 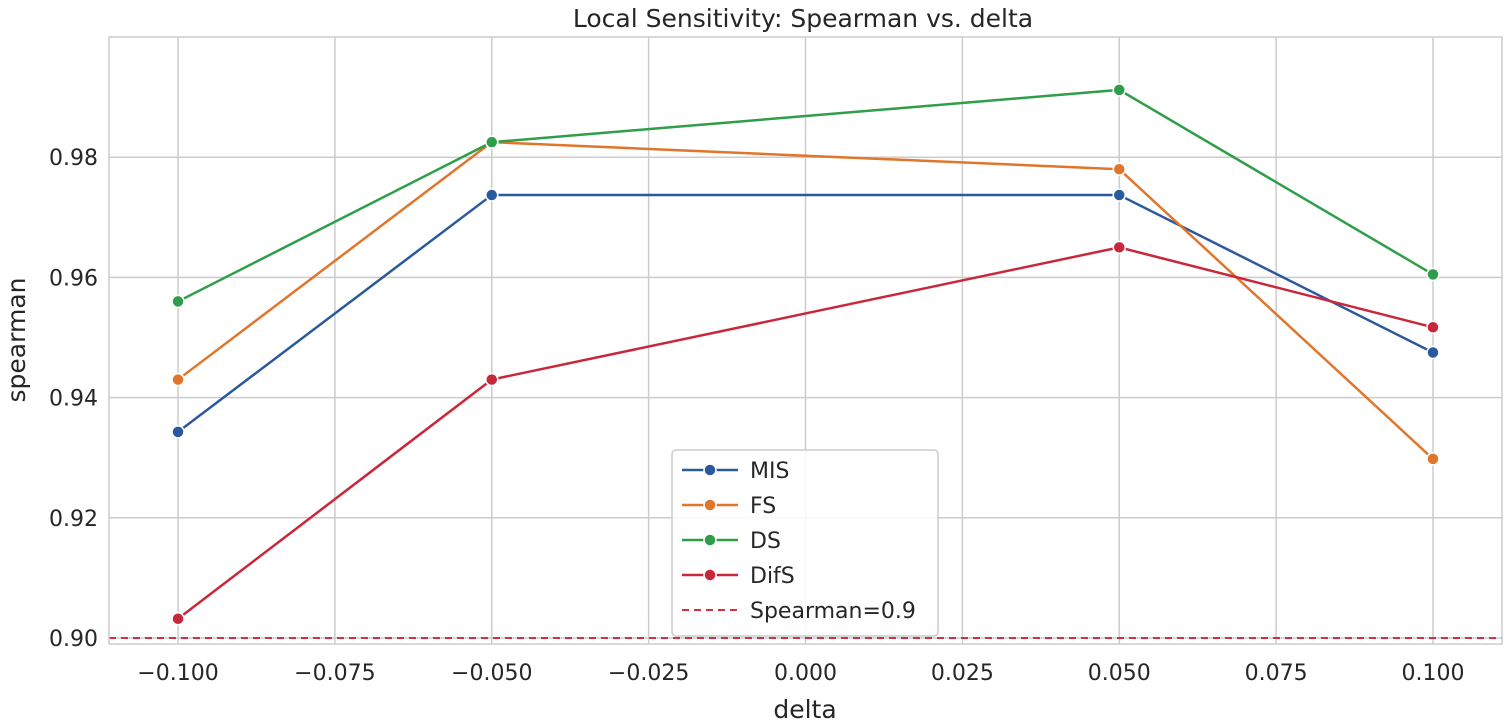 What do you see at coordinates (769, 471) in the screenshot?
I see `legend-label-mis: MIS` at bounding box center [769, 471].